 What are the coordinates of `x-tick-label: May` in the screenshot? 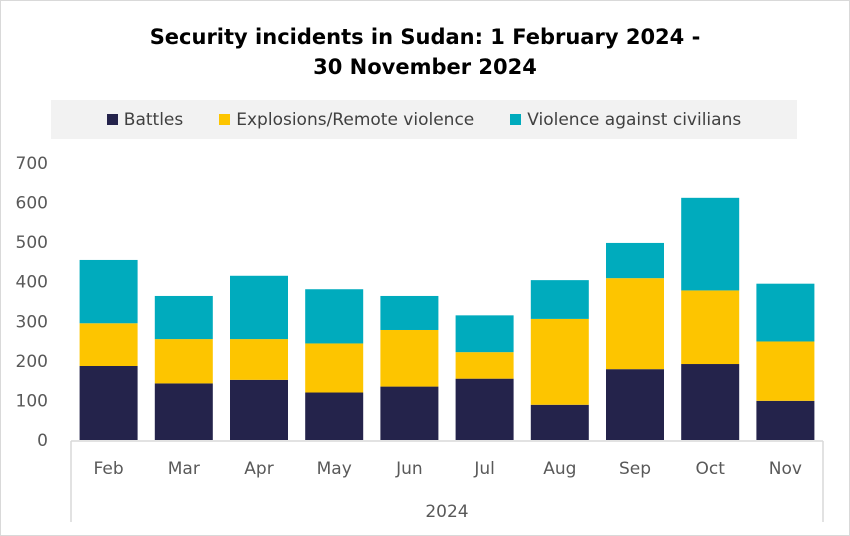 It's located at (334, 469).